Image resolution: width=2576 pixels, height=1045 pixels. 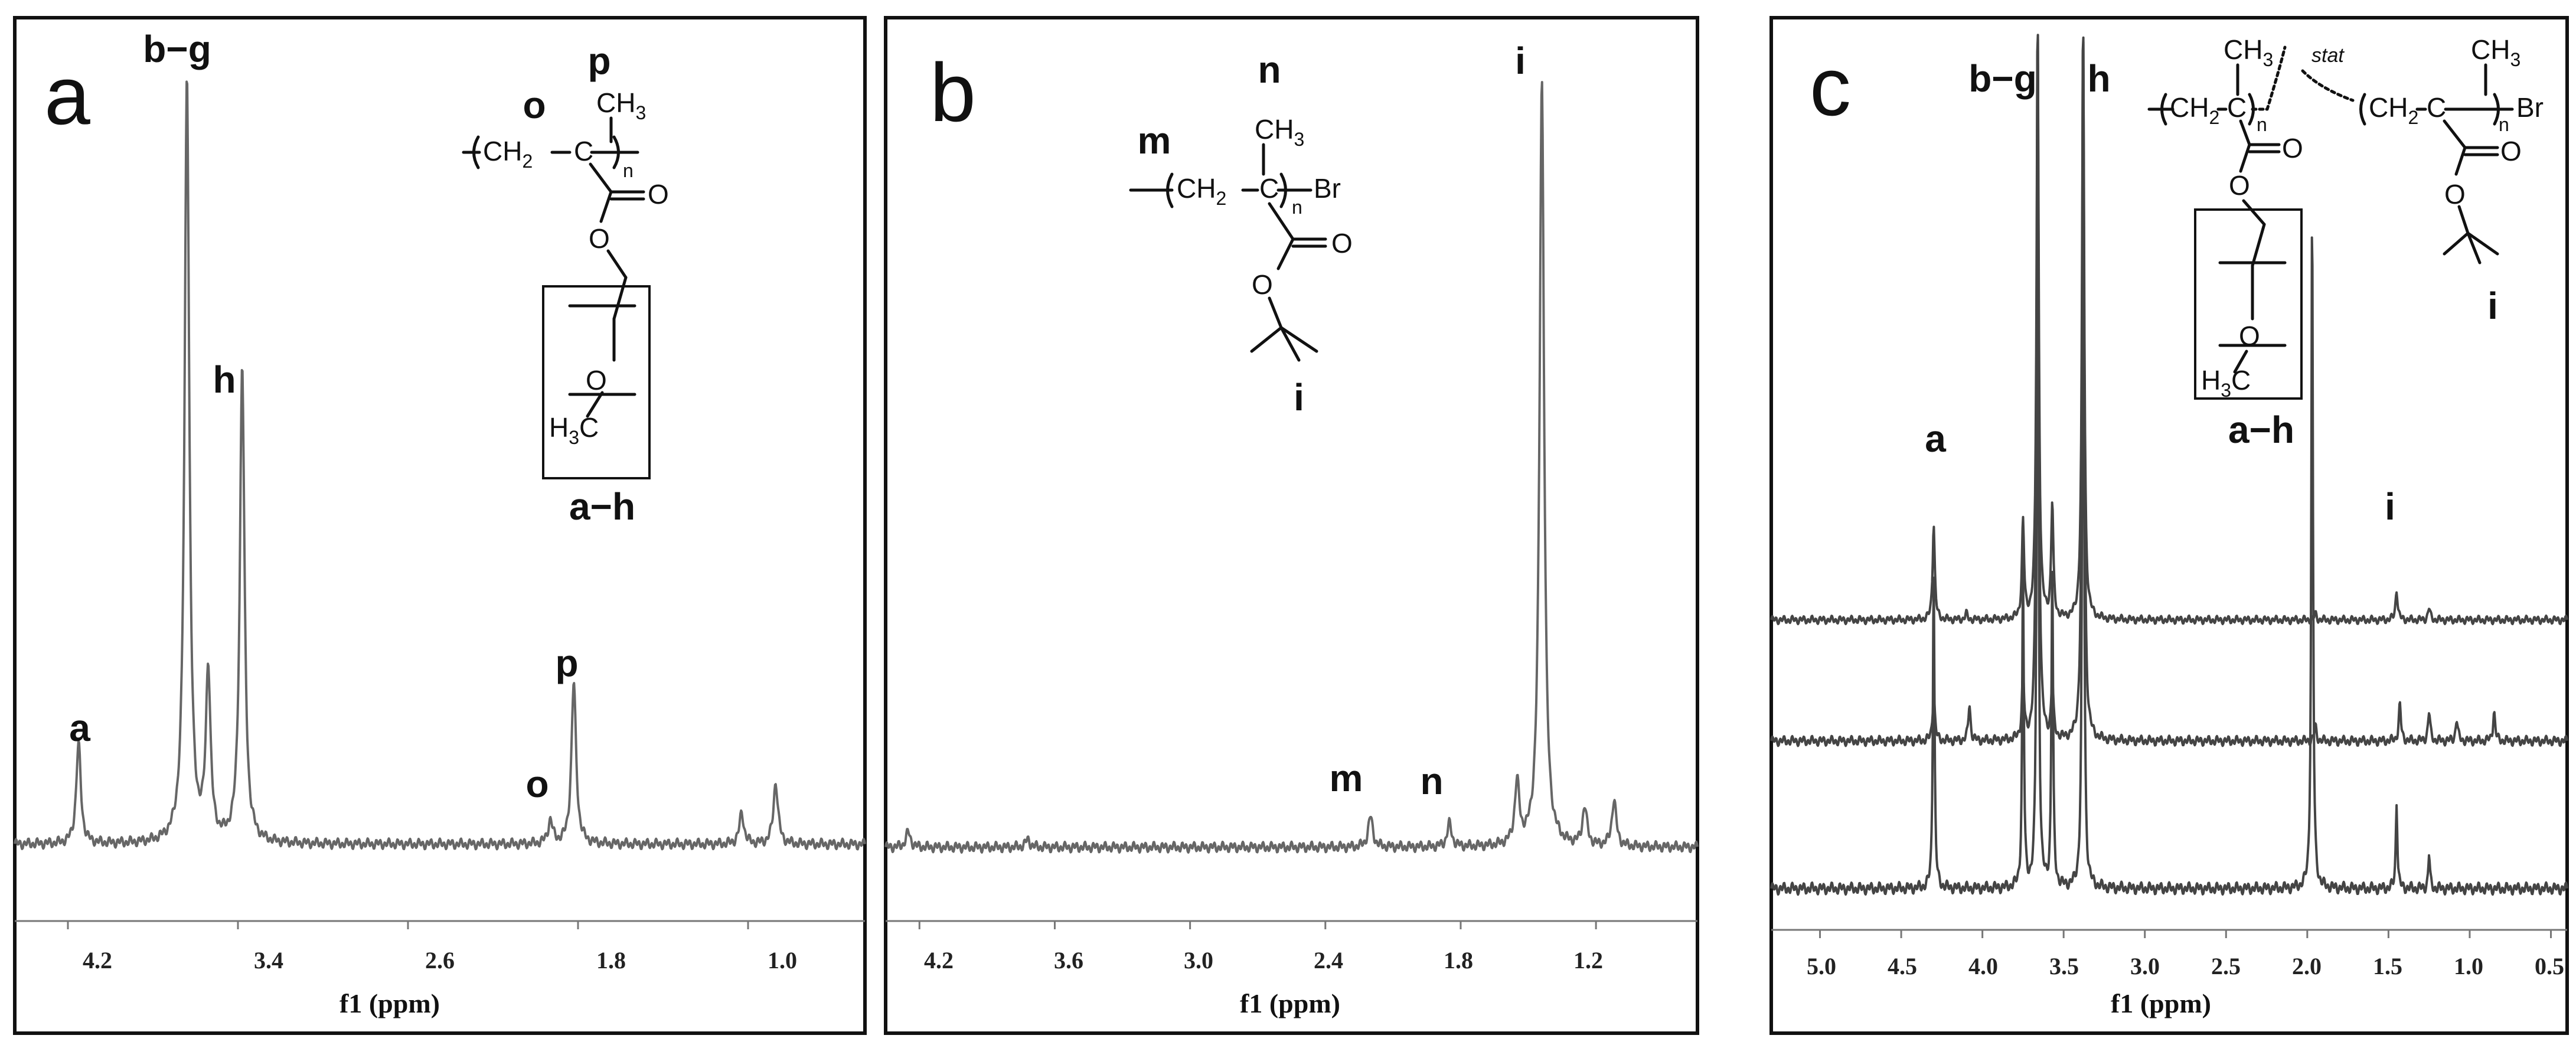 I want to click on panel-a-peak-label-a-h: a−h, so click(x=602, y=507).